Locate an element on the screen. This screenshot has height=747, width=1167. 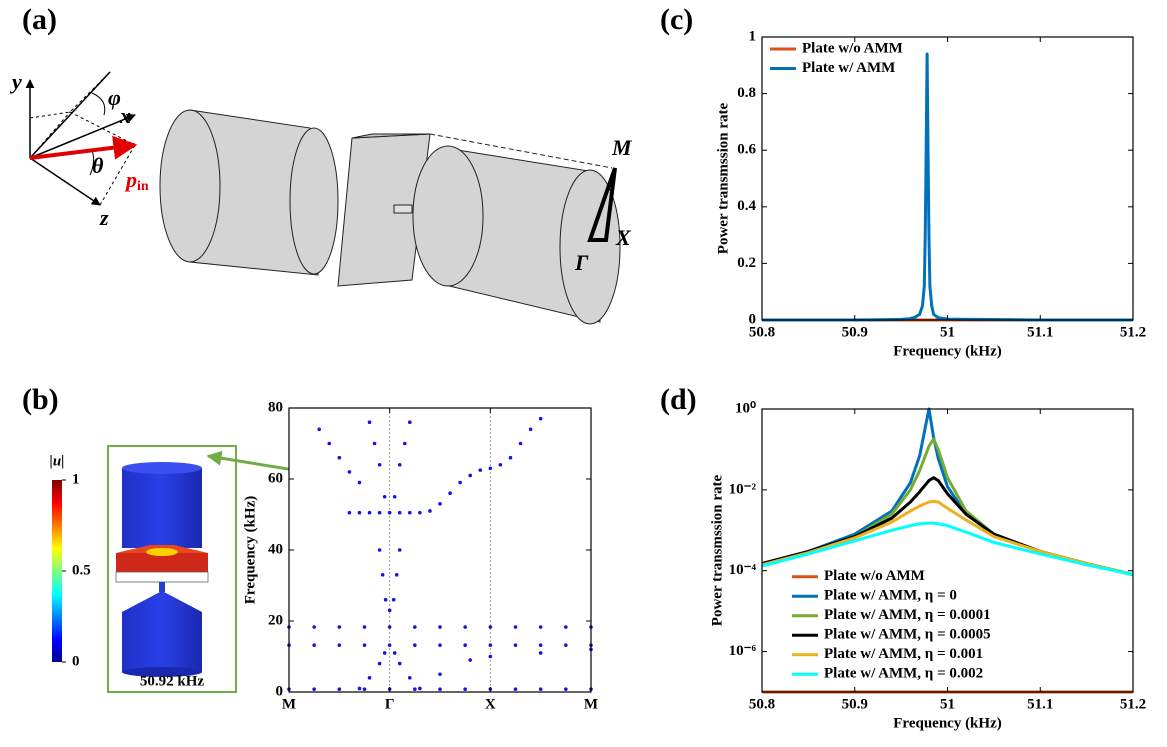
colorbar-tick-label: 0 is located at coordinates (76, 661).